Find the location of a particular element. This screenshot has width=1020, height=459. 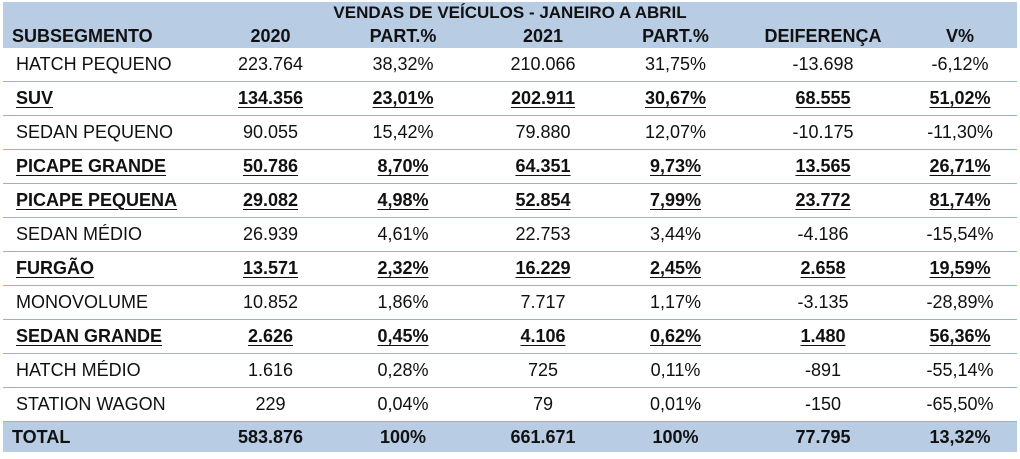

cell-value: 2,45% is located at coordinates (675, 268).